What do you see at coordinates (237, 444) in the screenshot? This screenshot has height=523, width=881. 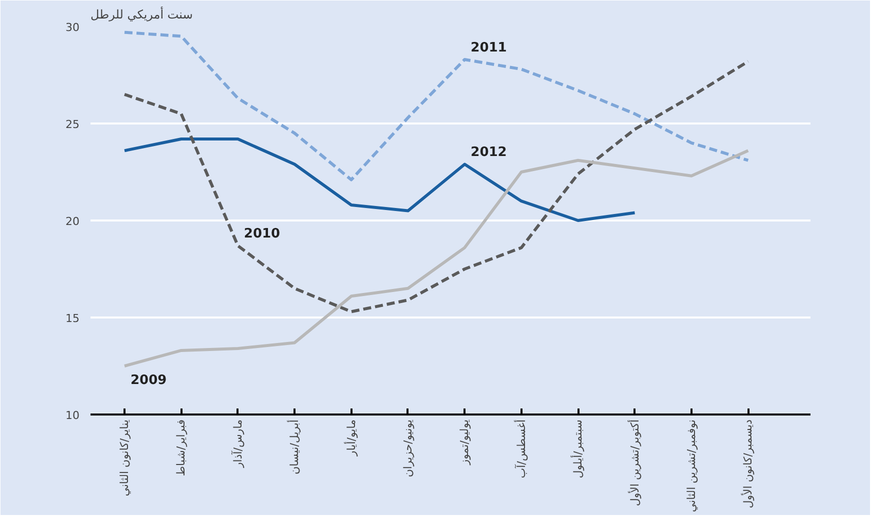 I see `x-tick-label: مارس/آذار` at bounding box center [237, 444].